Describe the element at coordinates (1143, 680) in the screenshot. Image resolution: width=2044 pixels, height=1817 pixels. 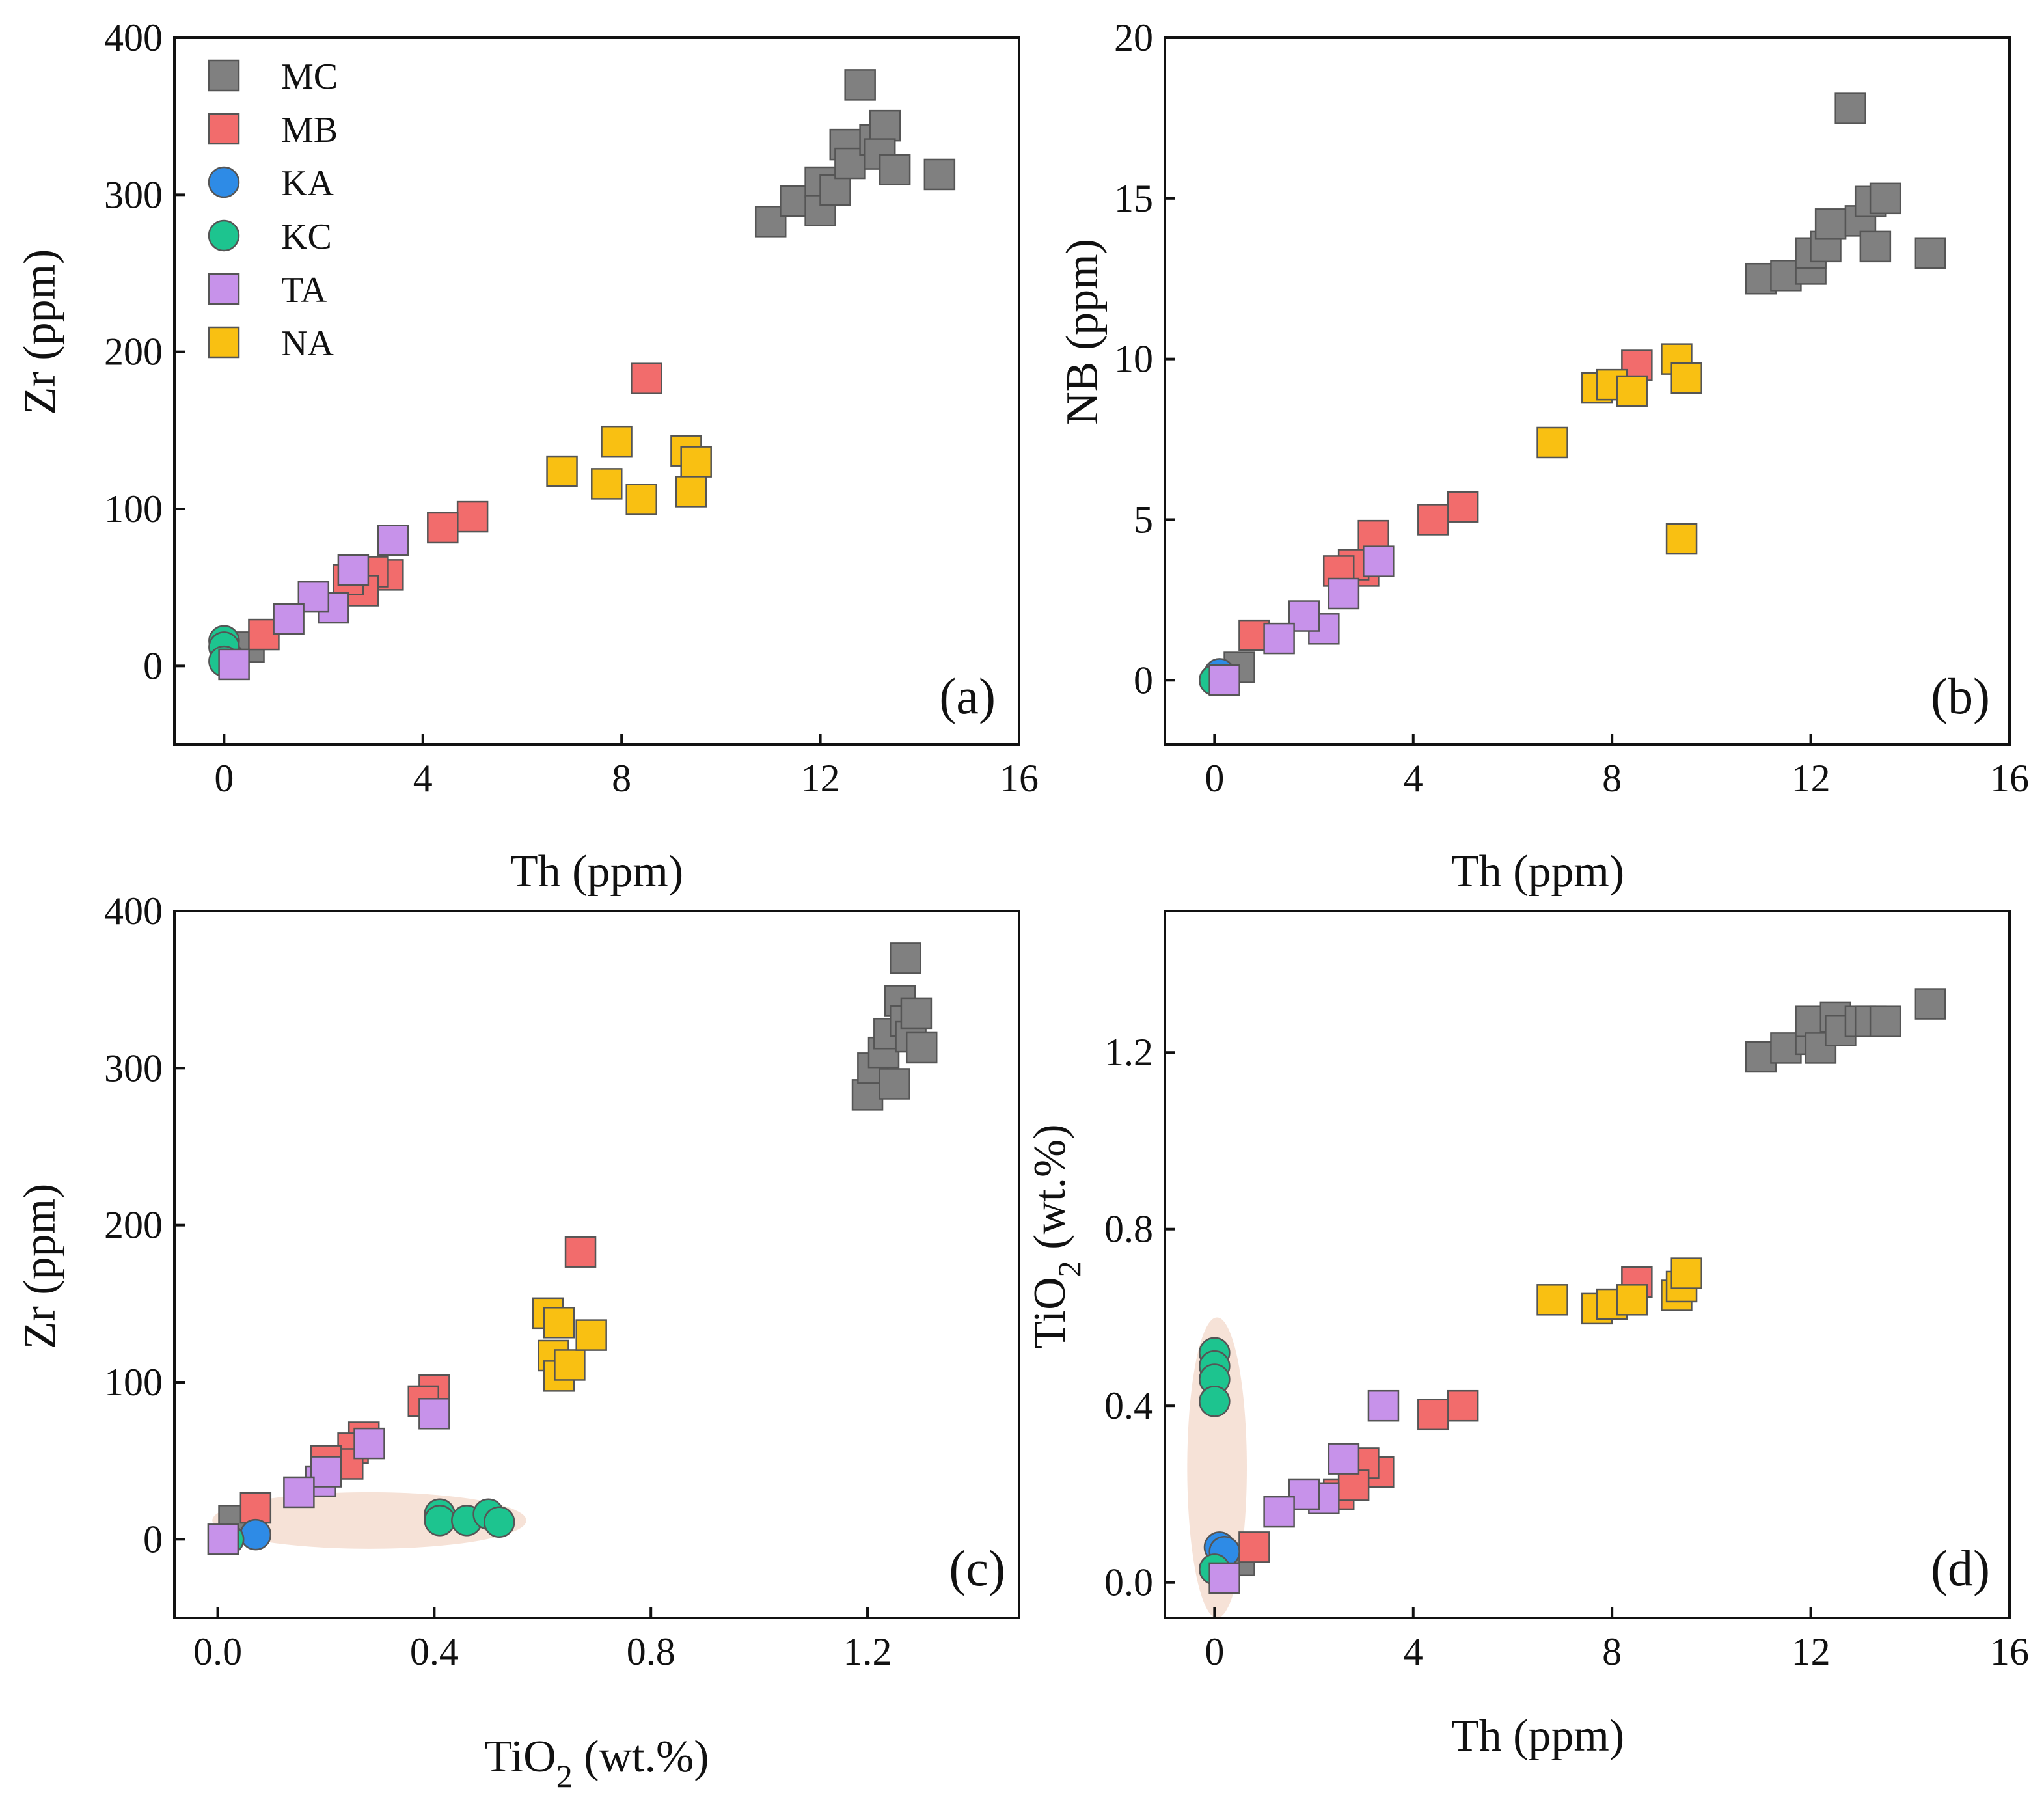
I see `panel-b-y-tick-label-0: 0` at that location.